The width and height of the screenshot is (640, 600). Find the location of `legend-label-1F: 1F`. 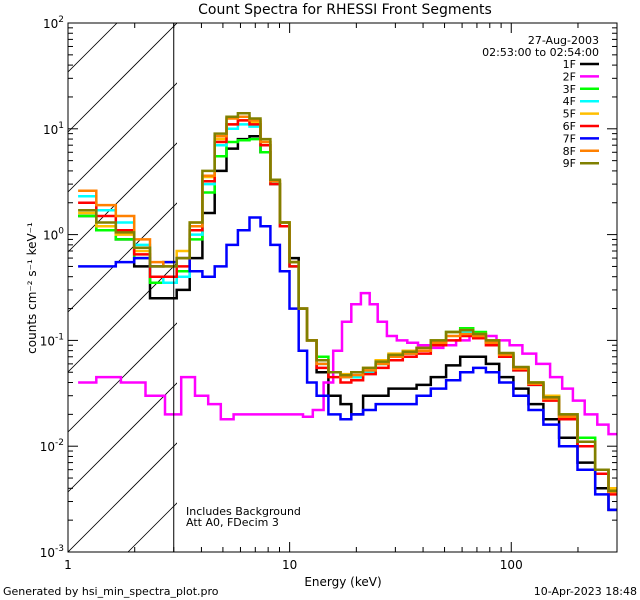

legend-label-1F: 1F is located at coordinates (569, 64).